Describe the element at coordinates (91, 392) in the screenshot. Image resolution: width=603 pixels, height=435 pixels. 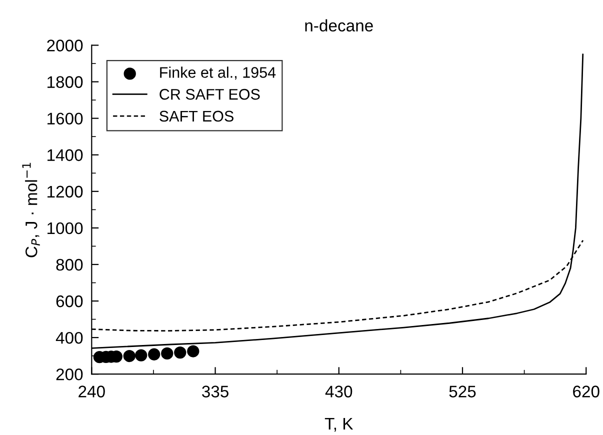
I see `x-tick-label: 240` at that location.